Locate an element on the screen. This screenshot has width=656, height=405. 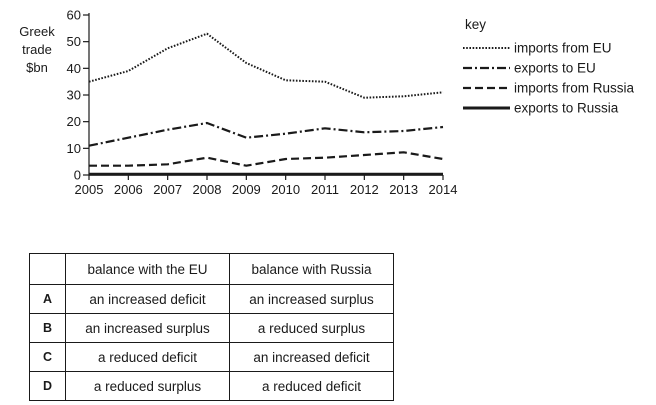
y-tick-label: 20 is located at coordinates (74, 121).